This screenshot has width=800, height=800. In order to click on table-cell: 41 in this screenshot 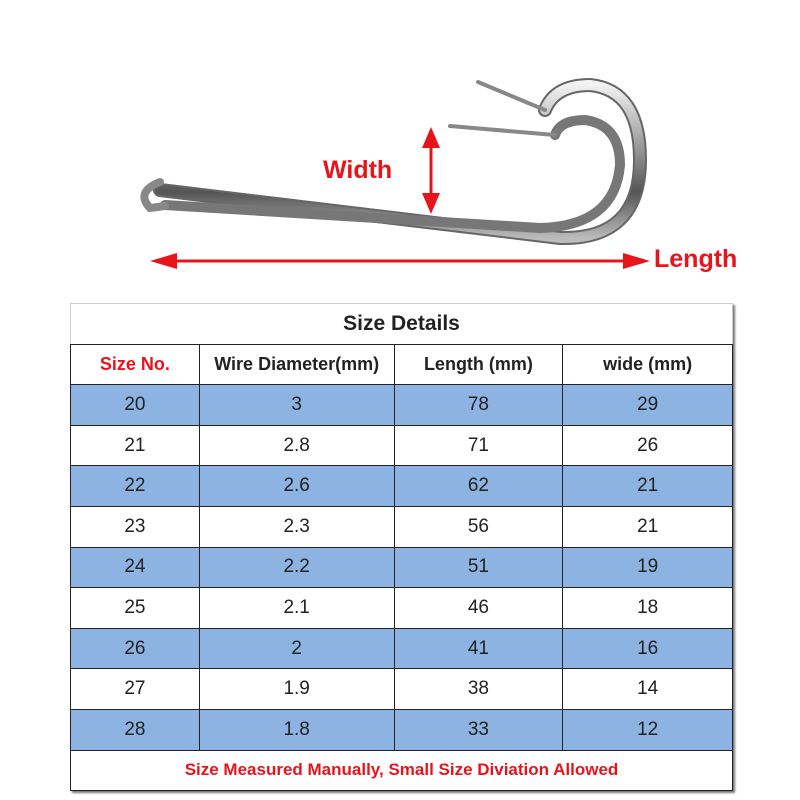, I will do `click(478, 648)`.